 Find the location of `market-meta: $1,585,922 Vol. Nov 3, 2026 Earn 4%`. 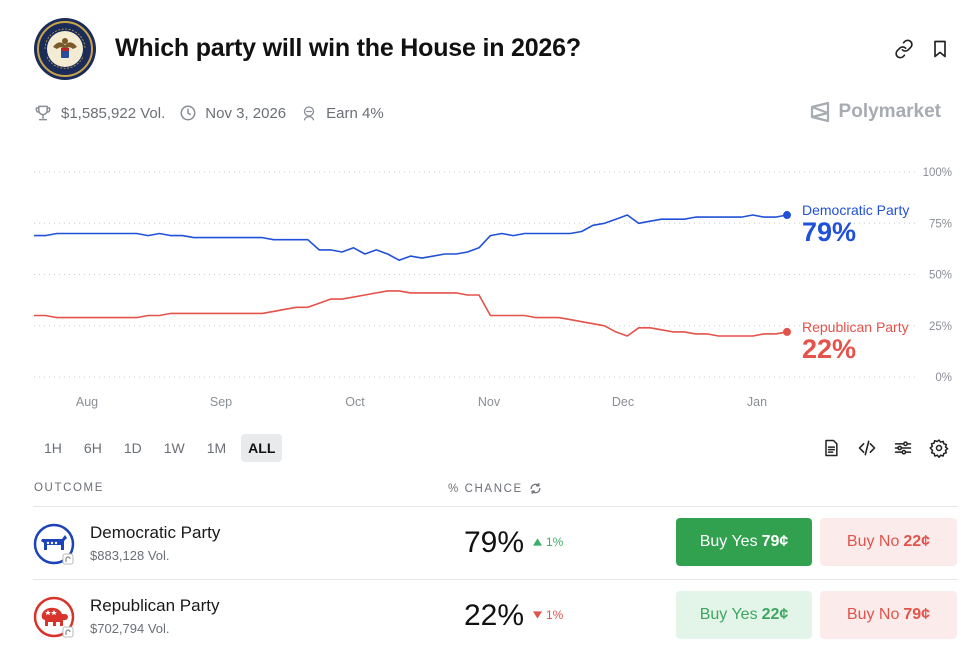

market-meta: $1,585,922 Vol. Nov 3, 2026 Earn 4% is located at coordinates (215, 113).